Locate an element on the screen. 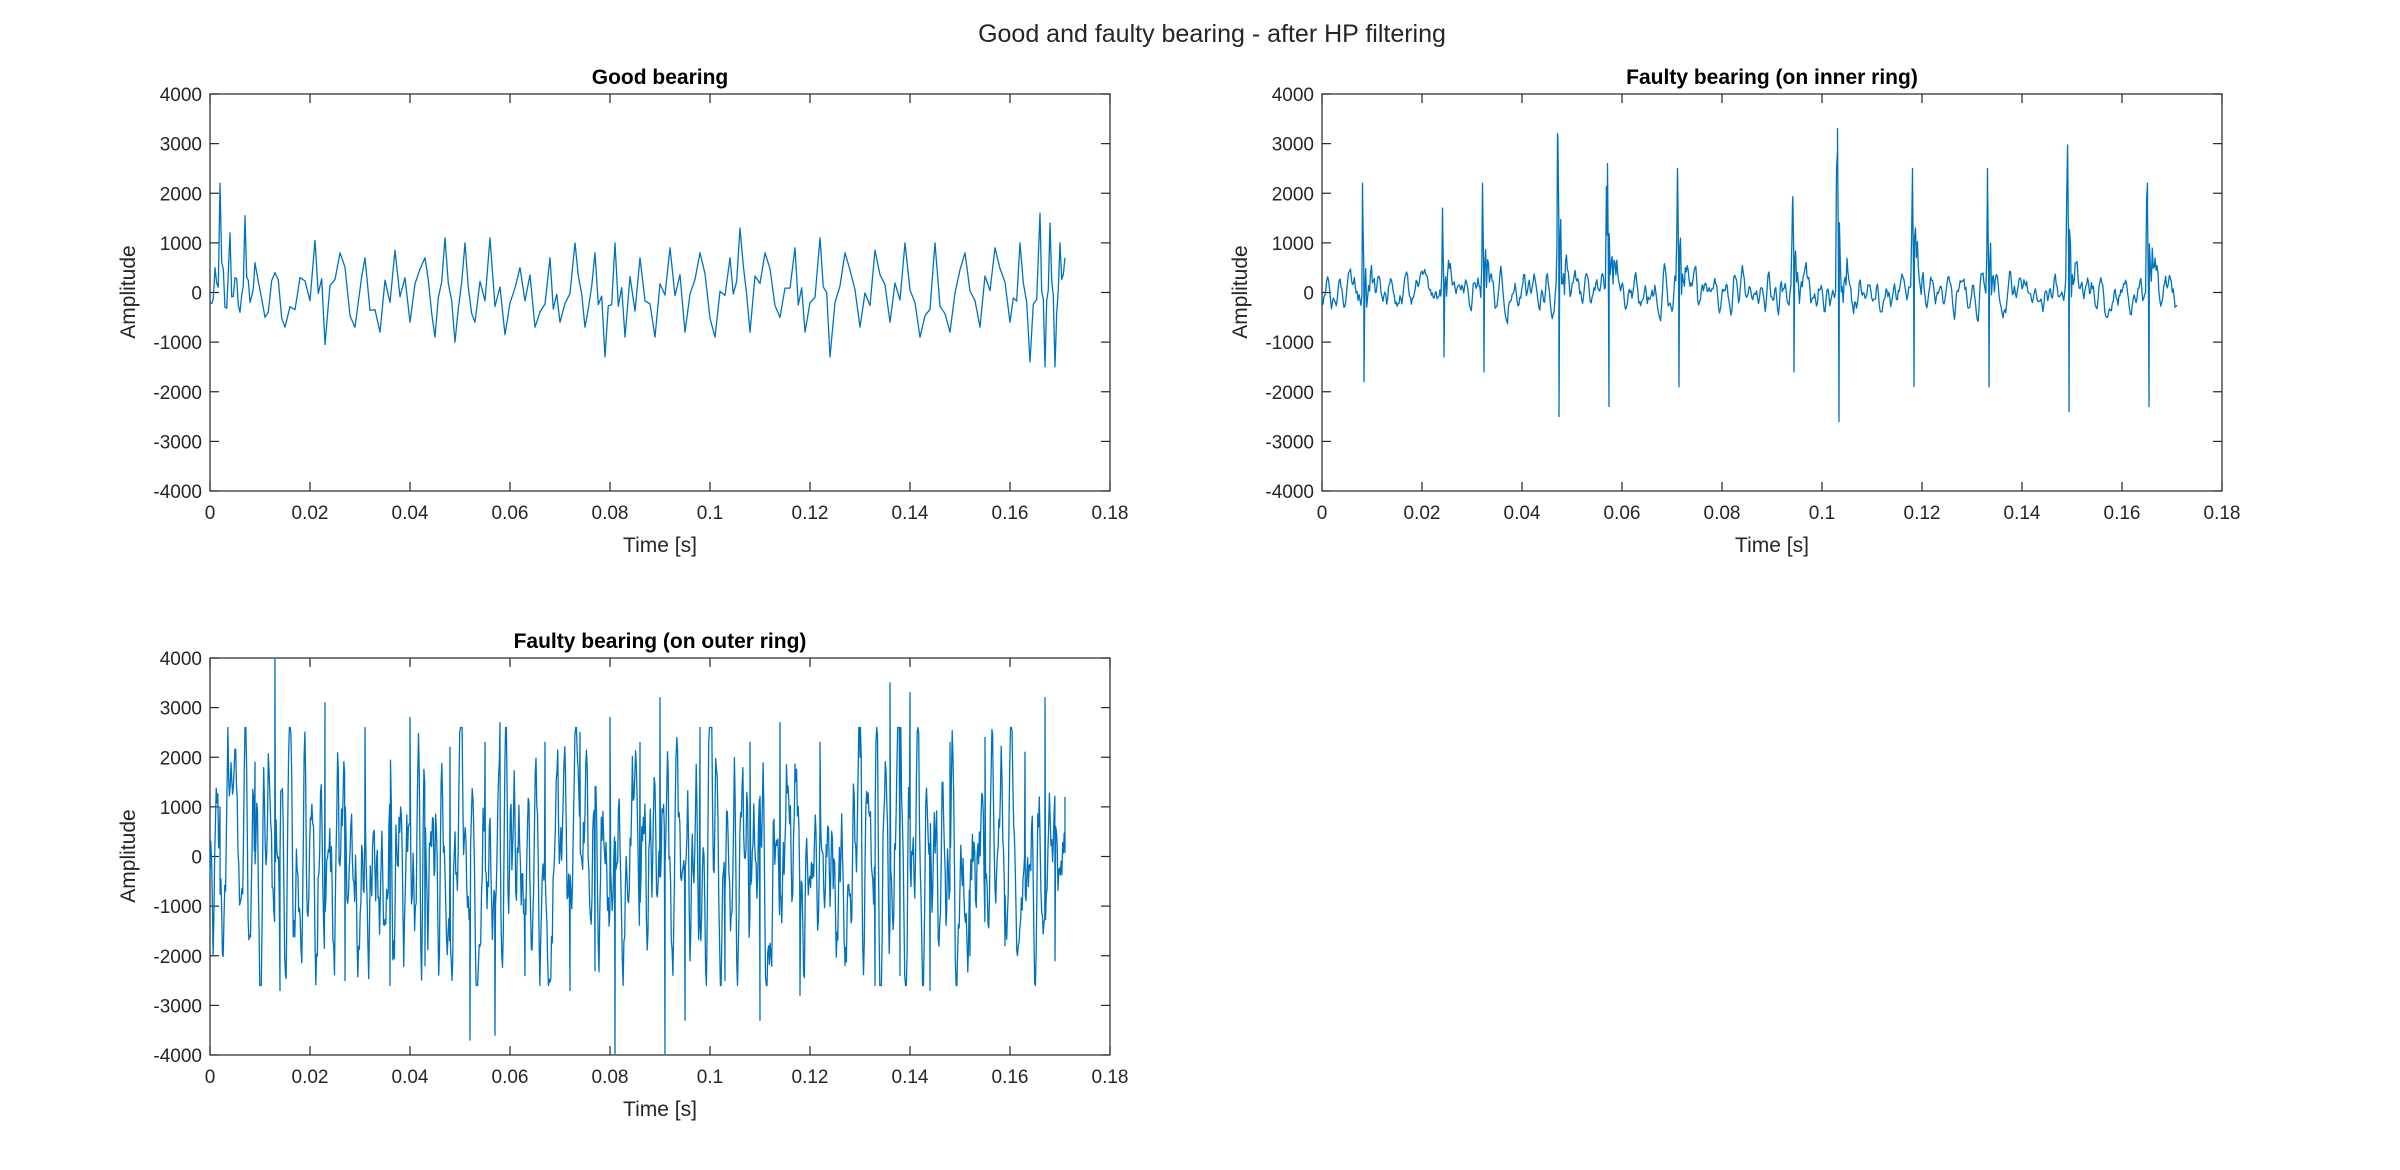 Image resolution: width=2400 pixels, height=1170 pixels. axes-title: Faulty bearing (on inner ring) is located at coordinates (1772, 77).